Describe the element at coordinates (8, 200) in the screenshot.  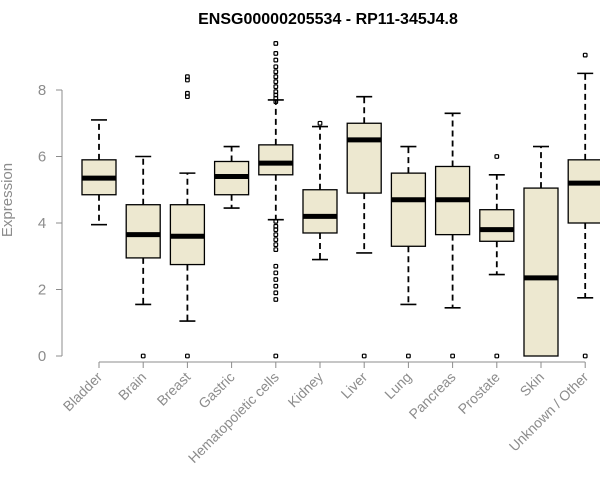
I see `y-axis-label: Expression` at that location.